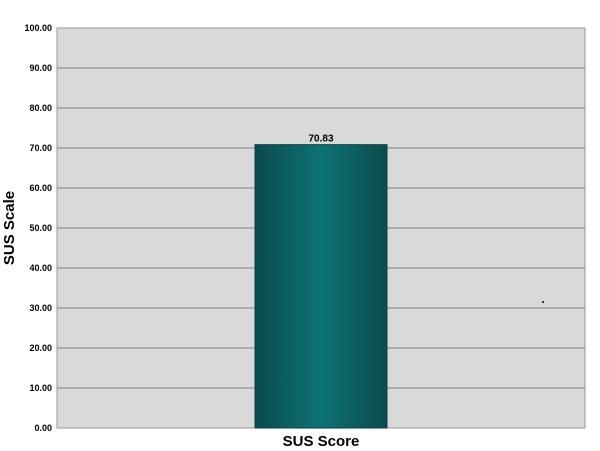 The image size is (600, 451). Describe the element at coordinates (40, 308) in the screenshot. I see `y-tick-label: 30.00` at that location.